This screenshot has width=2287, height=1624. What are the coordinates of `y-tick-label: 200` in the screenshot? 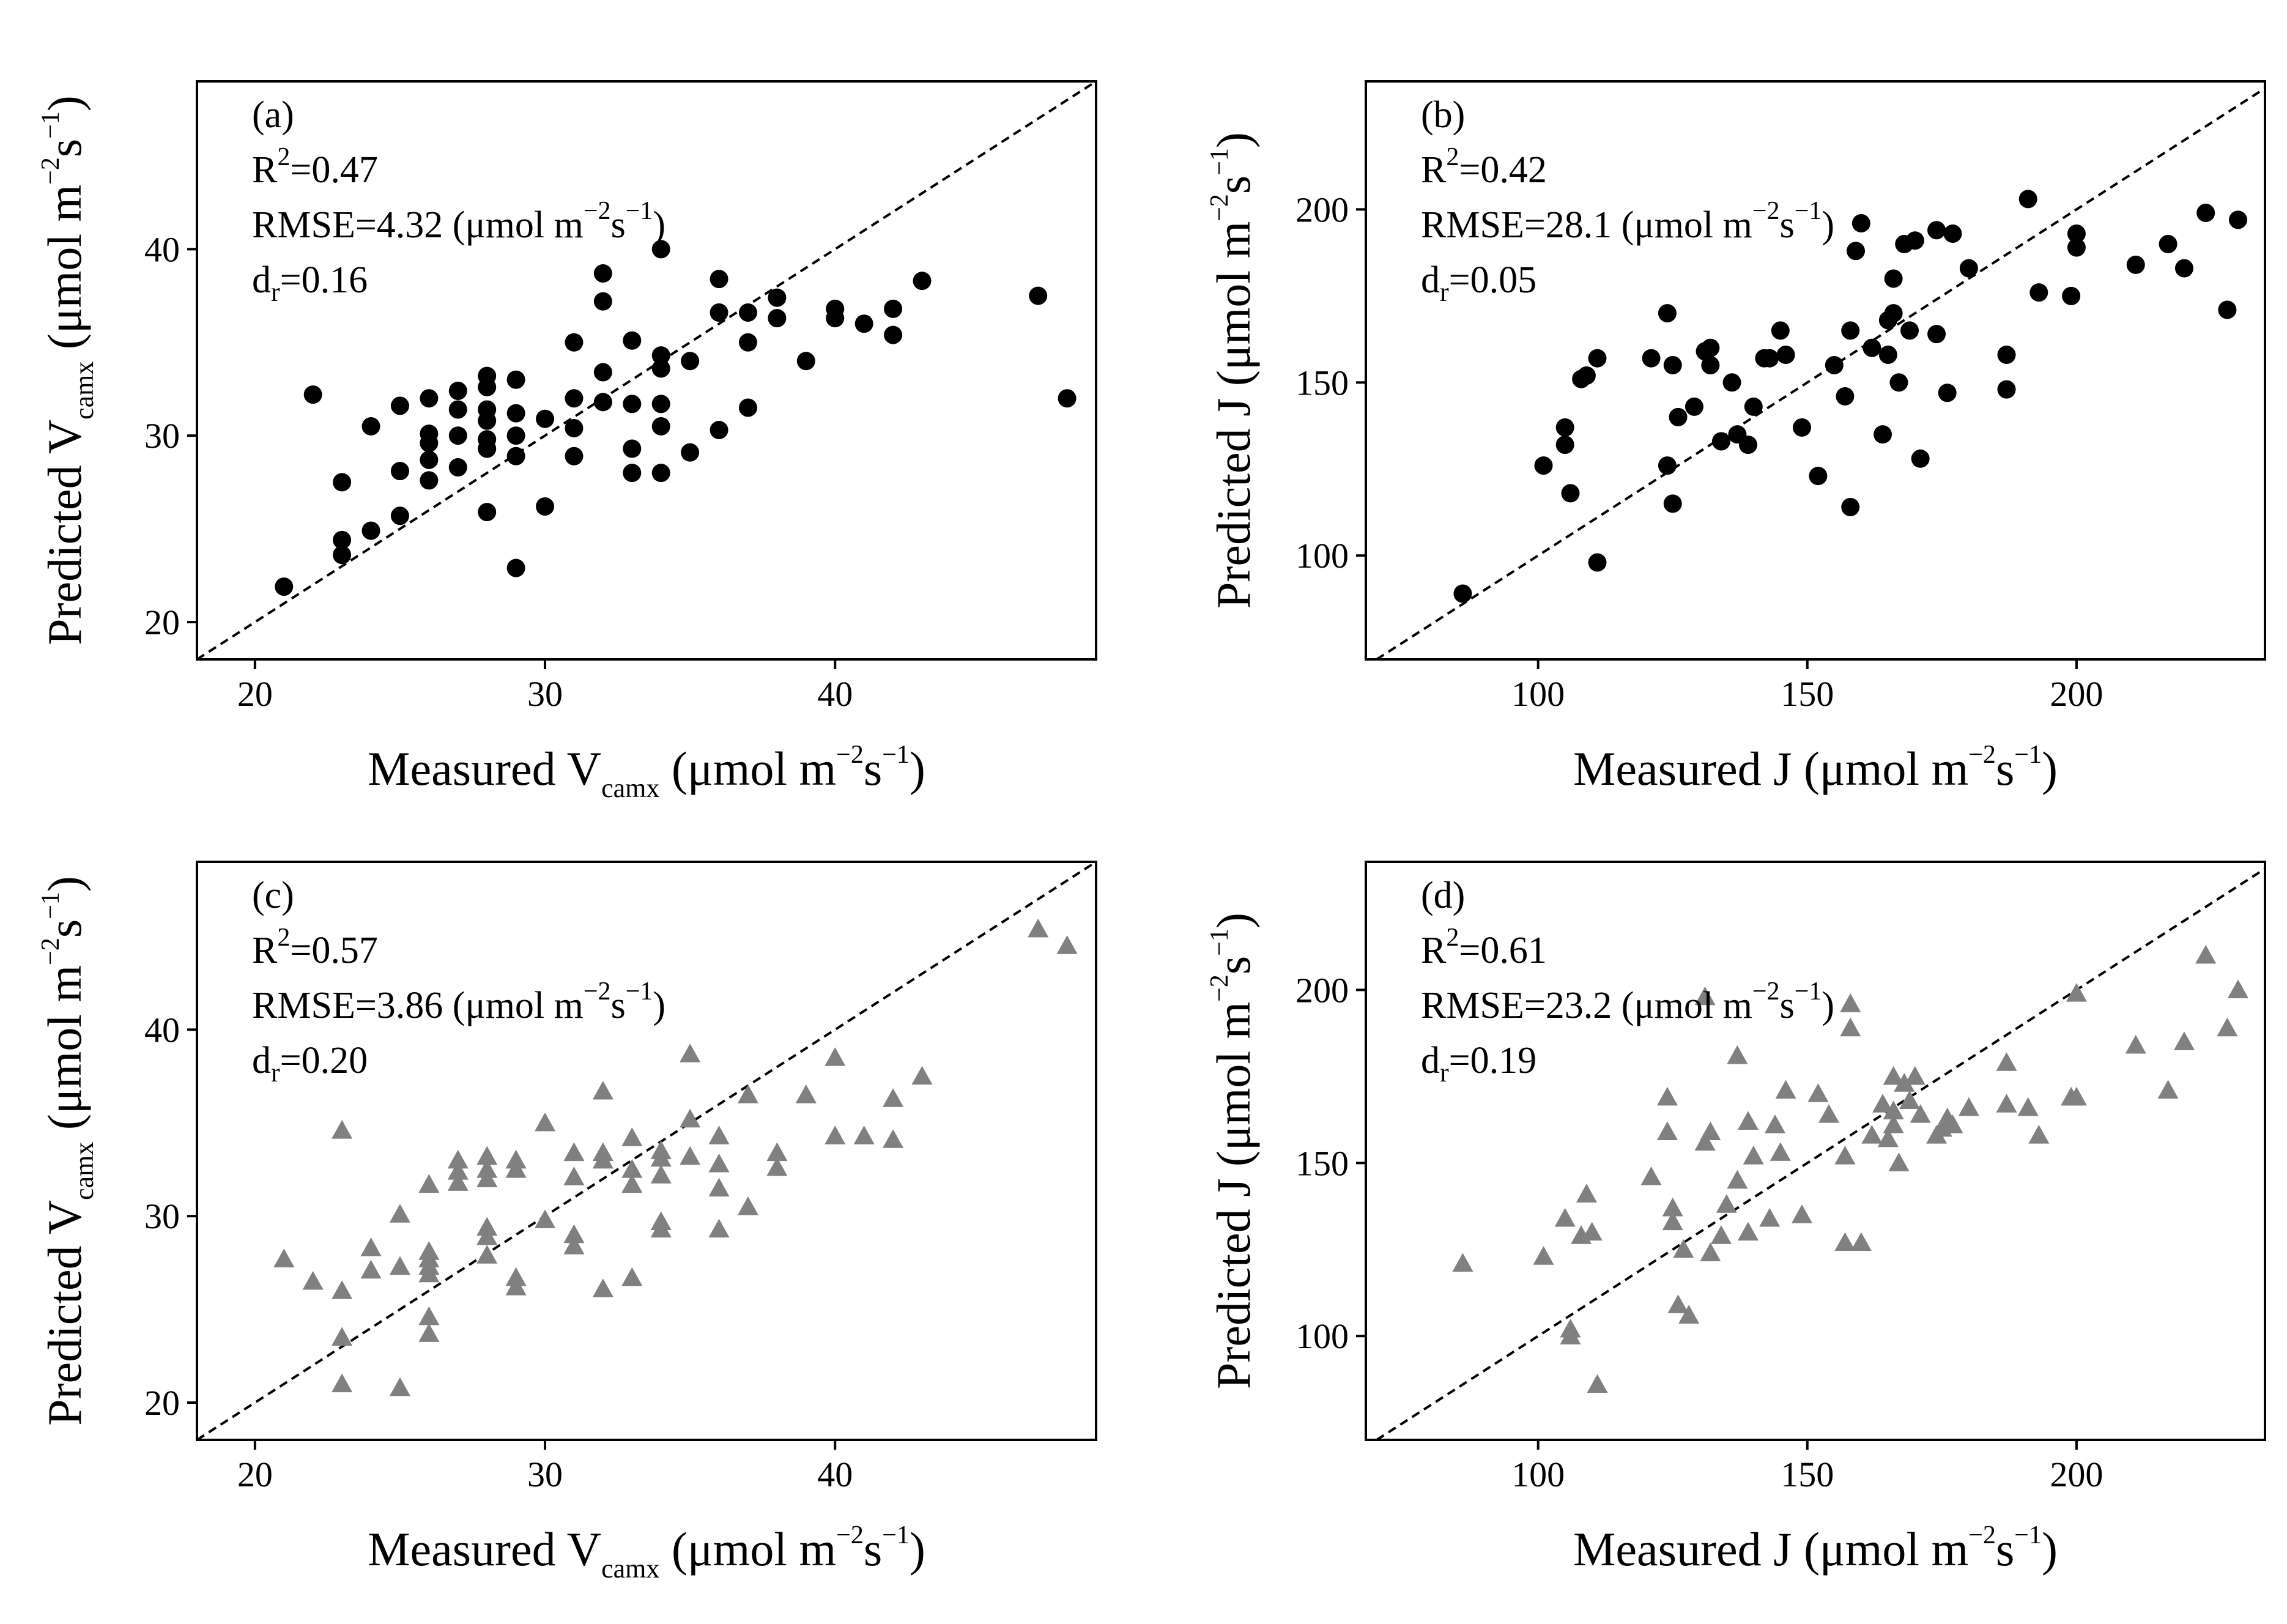 It's located at (1322, 209).